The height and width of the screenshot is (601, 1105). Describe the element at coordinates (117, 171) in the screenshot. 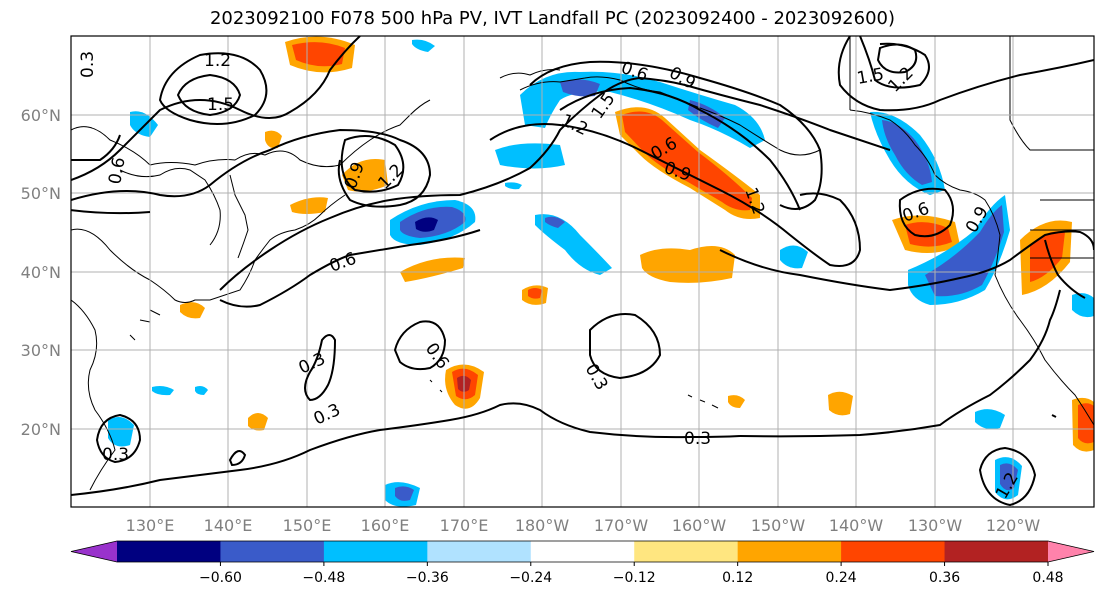

I see `contour-label: 0.6` at that location.